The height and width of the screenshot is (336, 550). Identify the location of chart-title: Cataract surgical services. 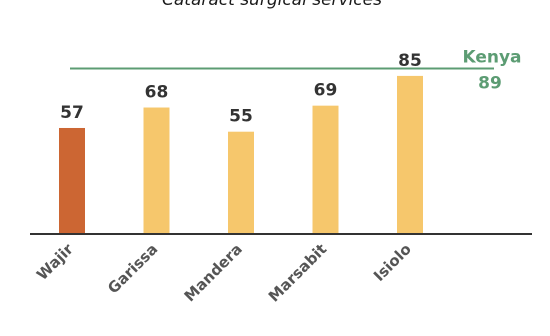
(272, 5).